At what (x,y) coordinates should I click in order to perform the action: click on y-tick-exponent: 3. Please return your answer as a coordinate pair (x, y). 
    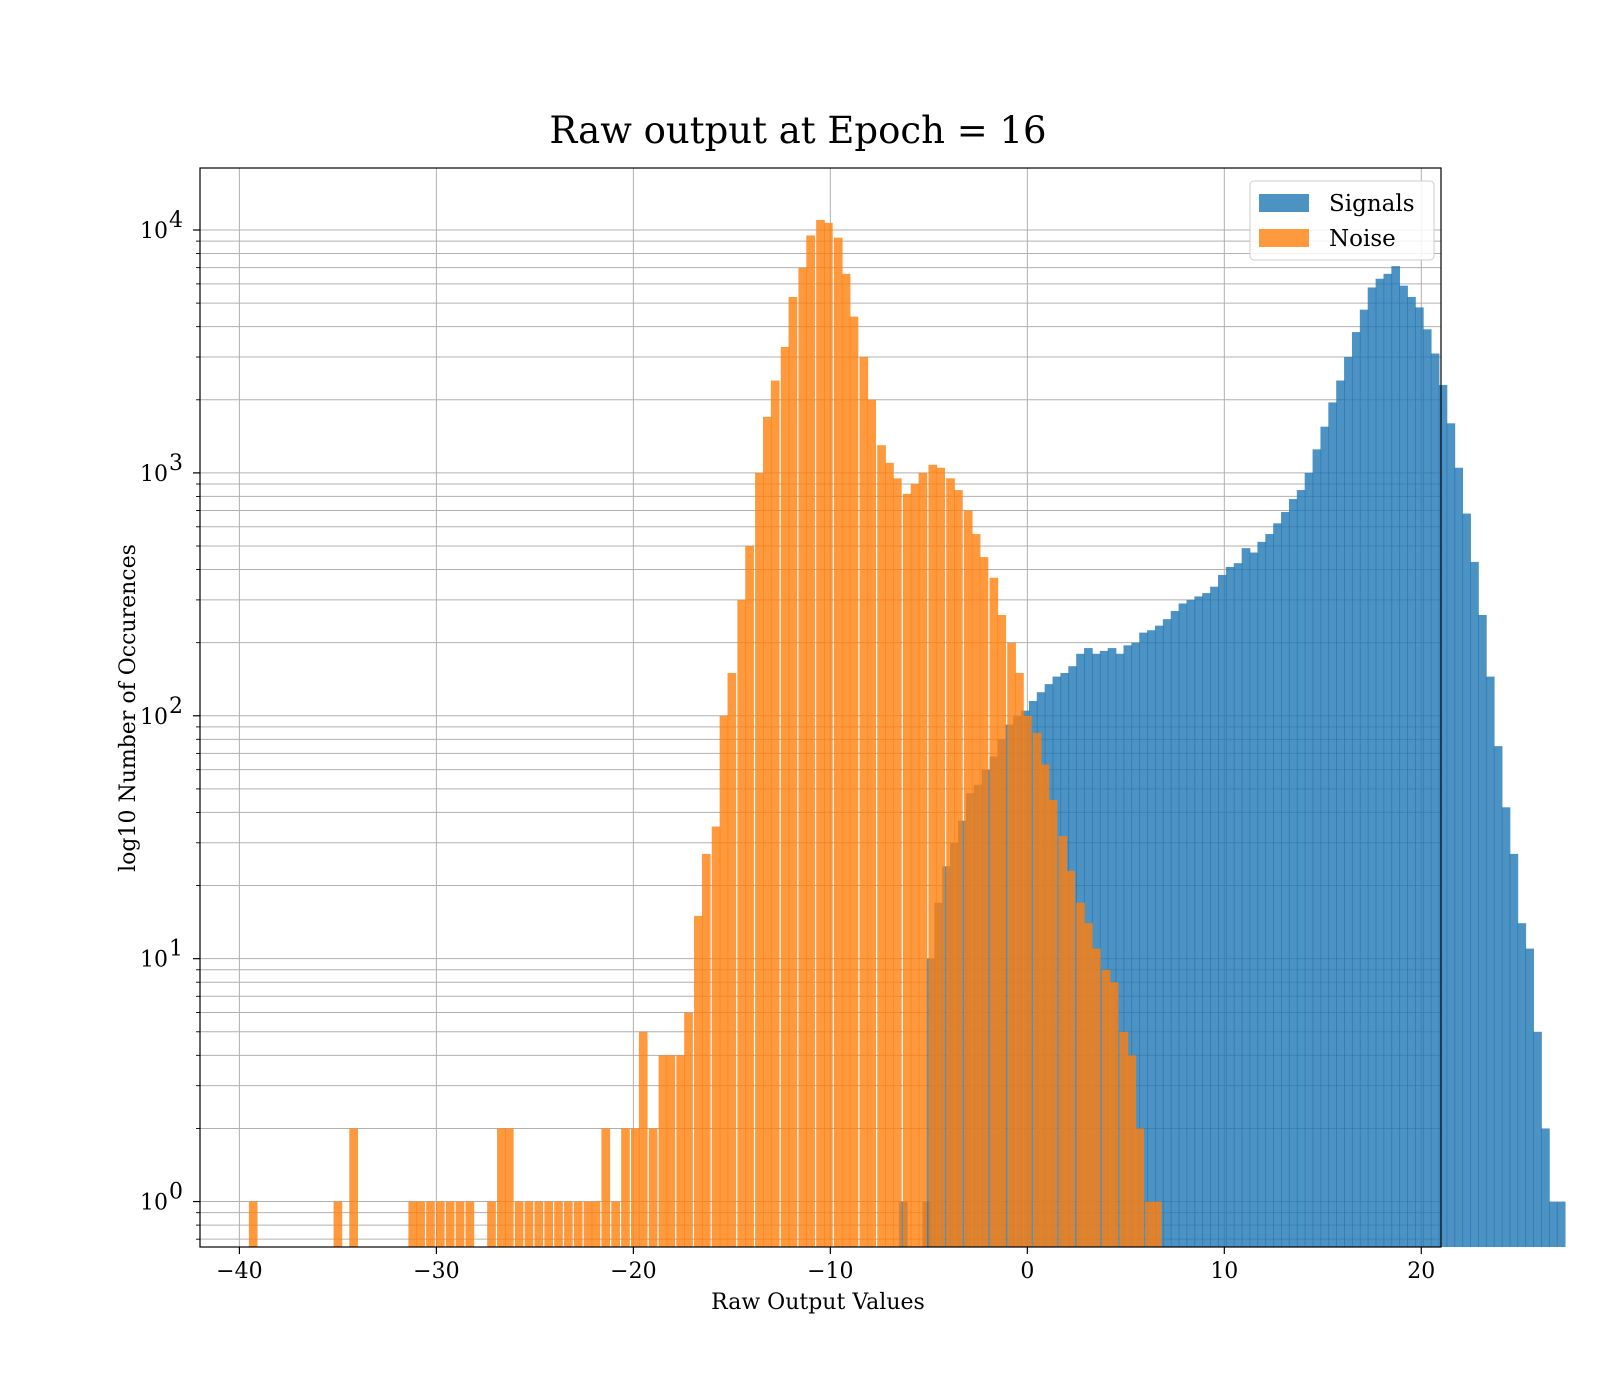
    Looking at the image, I should click on (176, 463).